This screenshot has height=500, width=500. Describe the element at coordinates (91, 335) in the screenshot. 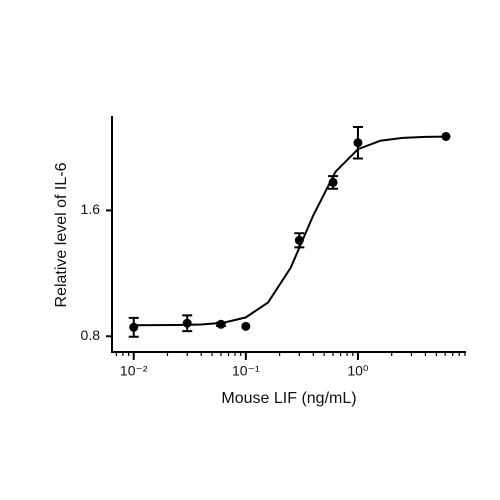

I see `y-tick-label: 0.8` at that location.